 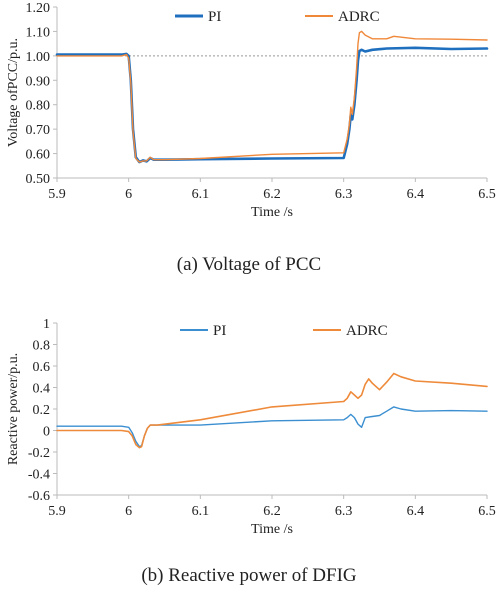 What do you see at coordinates (46, 432) in the screenshot?
I see `y-tick-label: 0` at bounding box center [46, 432].